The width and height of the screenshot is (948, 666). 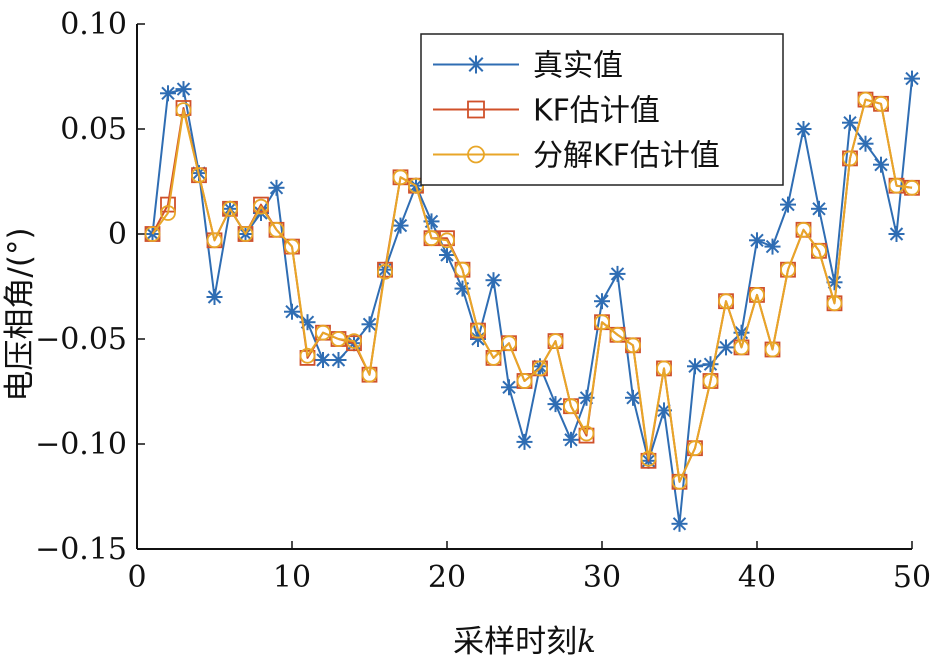 What do you see at coordinates (81, 444) in the screenshot?
I see `y-tick-label: −0.10` at bounding box center [81, 444].